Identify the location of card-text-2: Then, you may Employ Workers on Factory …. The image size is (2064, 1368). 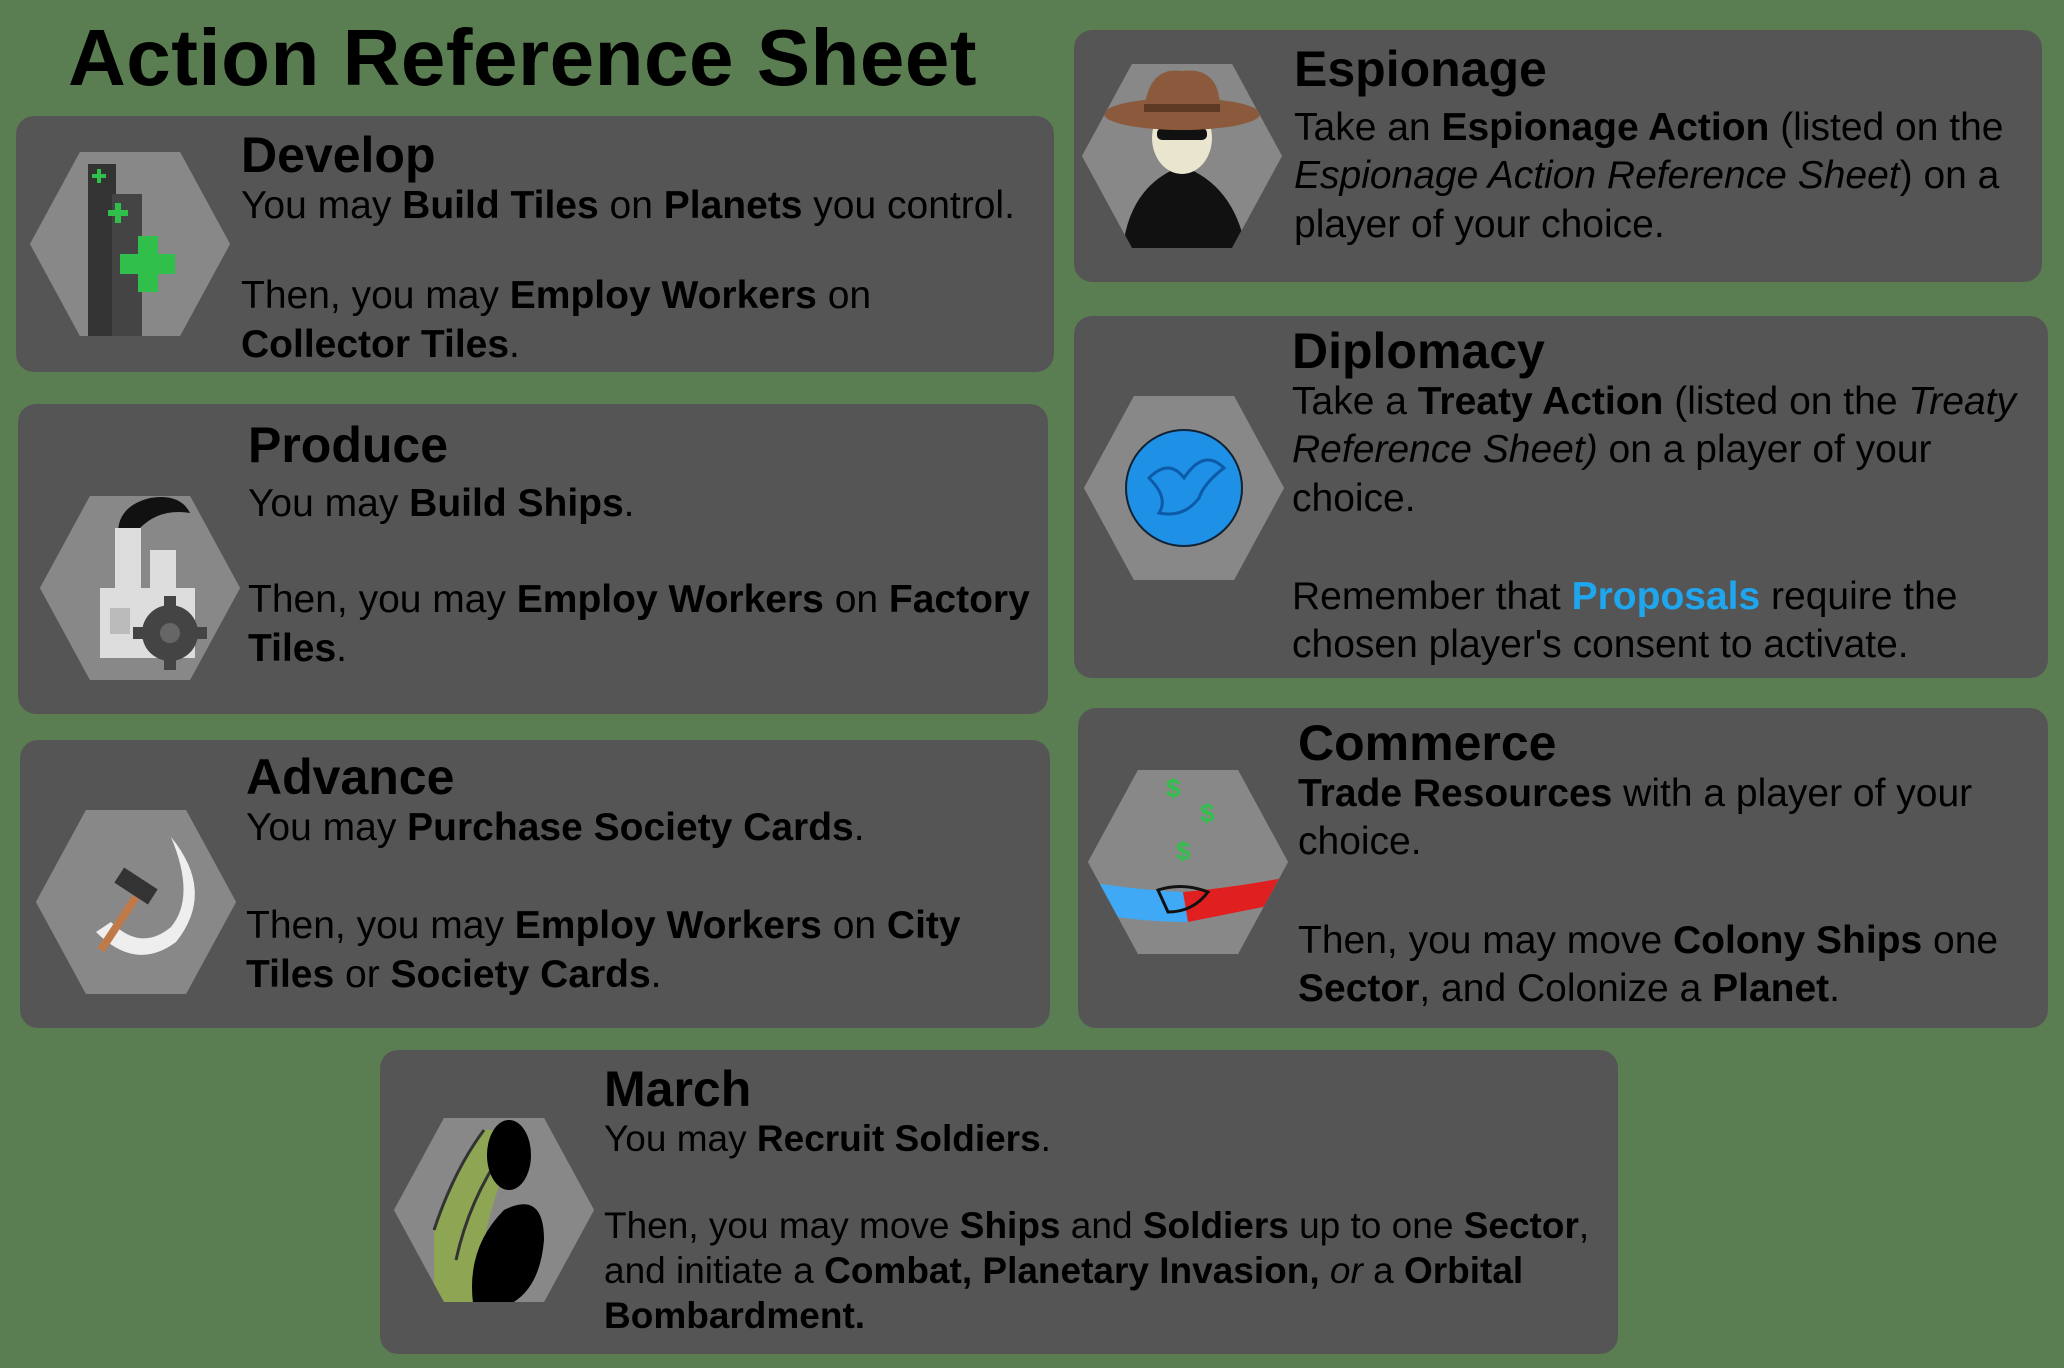
(639, 624).